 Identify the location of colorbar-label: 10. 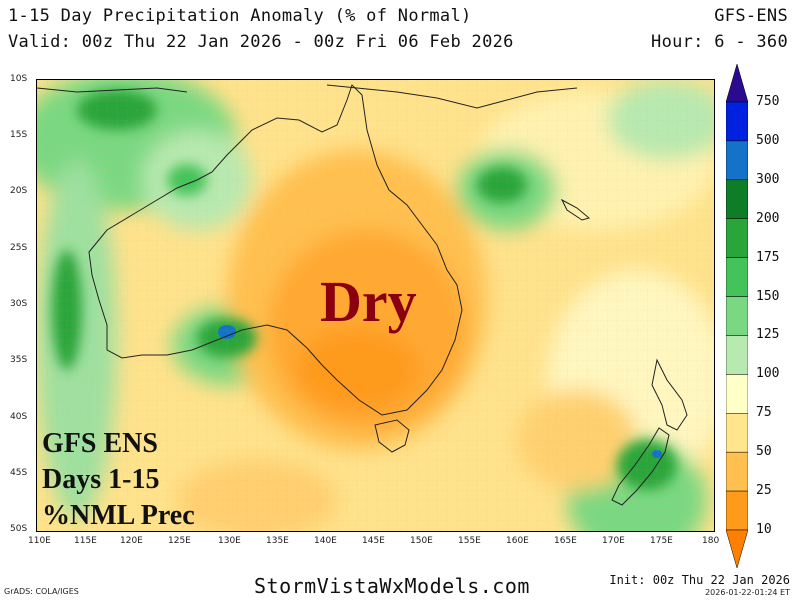
(764, 529).